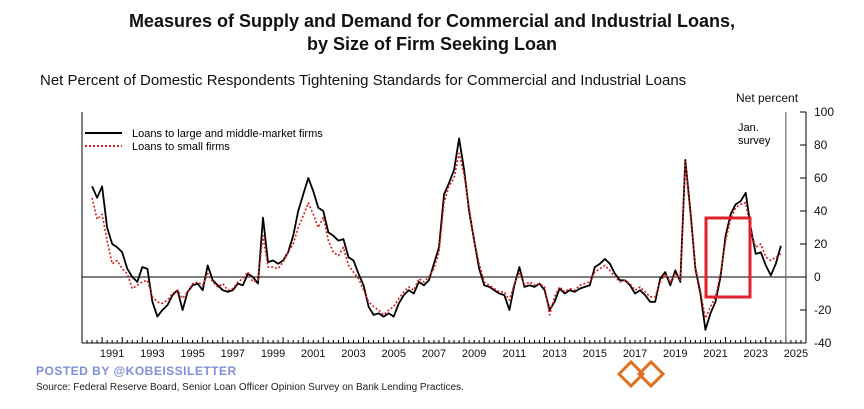 The width and height of the screenshot is (864, 409). What do you see at coordinates (796, 354) in the screenshot?
I see `x-tick-label: 2025` at bounding box center [796, 354].